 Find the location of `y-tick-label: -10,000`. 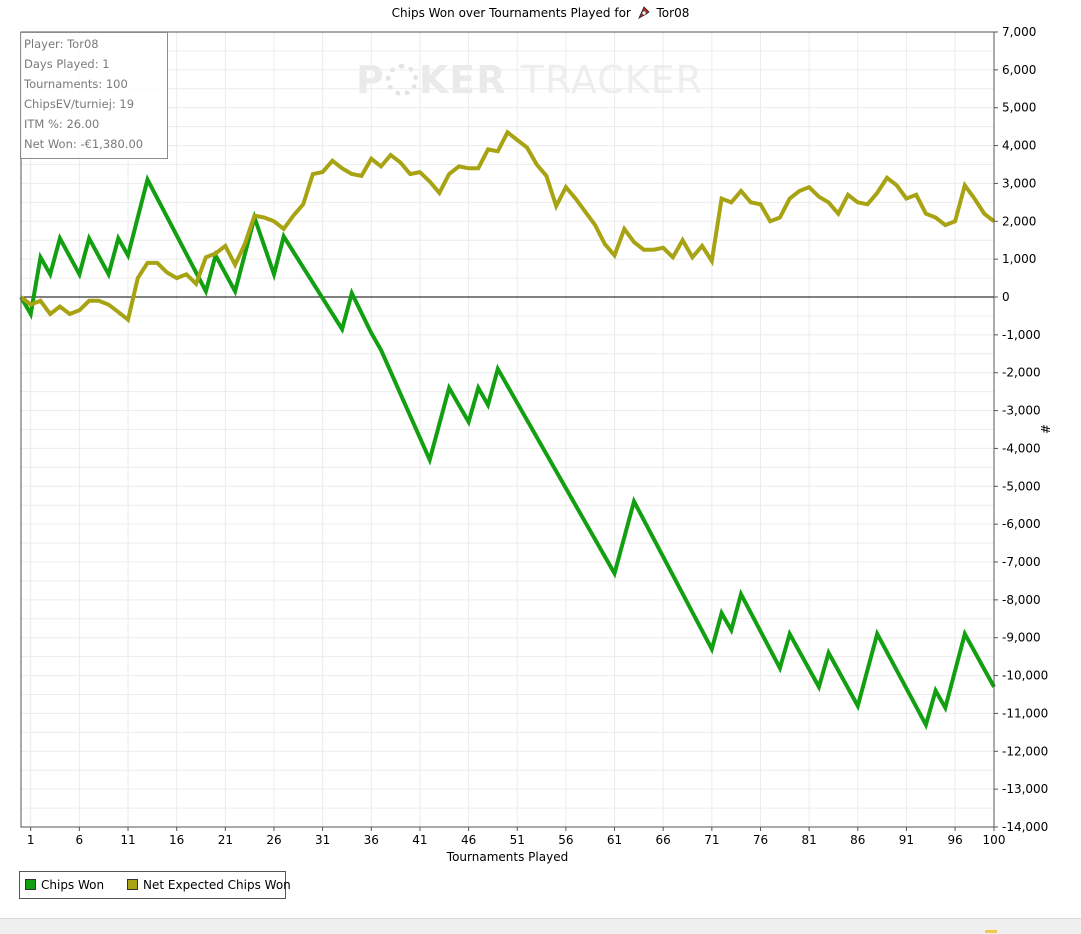

y-tick-label: -10,000 is located at coordinates (1025, 676).